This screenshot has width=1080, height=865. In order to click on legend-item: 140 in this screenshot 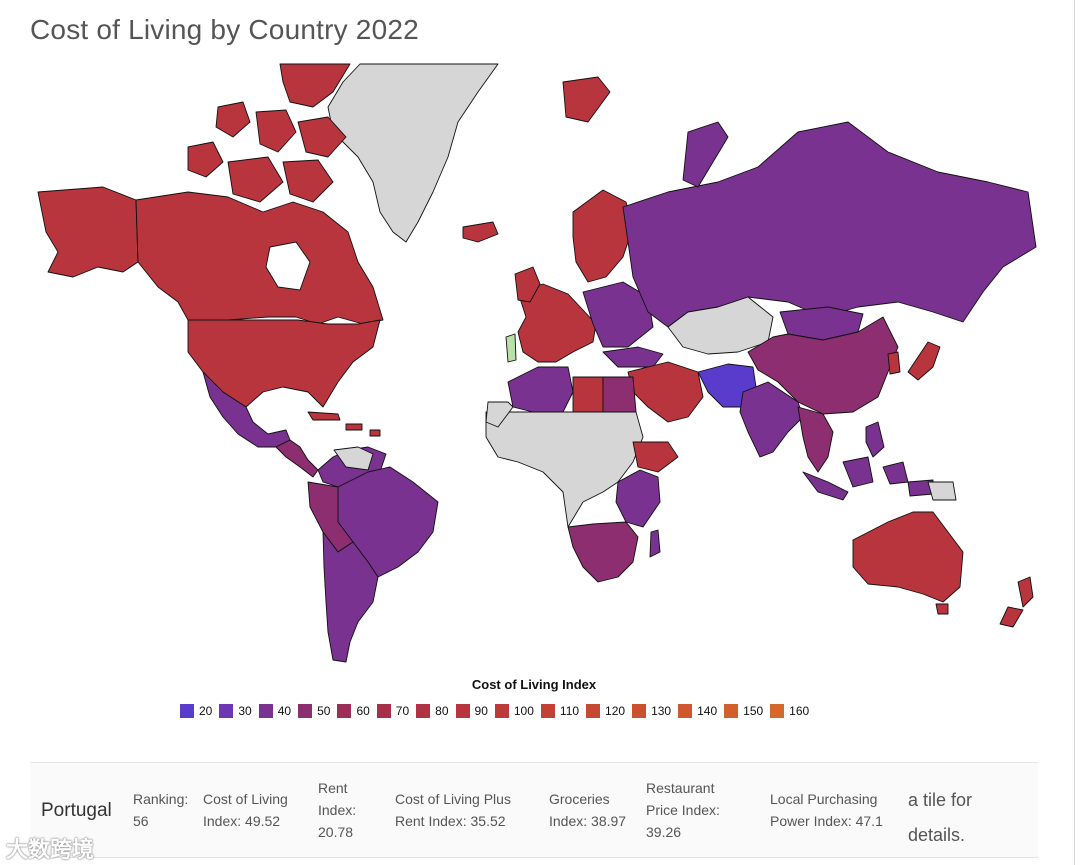, I will do `click(697, 711)`.